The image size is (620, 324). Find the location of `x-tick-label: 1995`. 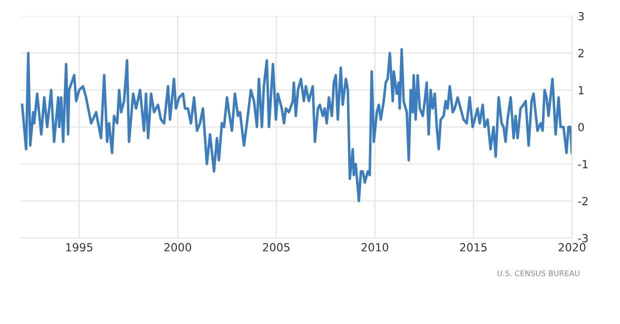

x-tick-label: 1995 is located at coordinates (79, 247).